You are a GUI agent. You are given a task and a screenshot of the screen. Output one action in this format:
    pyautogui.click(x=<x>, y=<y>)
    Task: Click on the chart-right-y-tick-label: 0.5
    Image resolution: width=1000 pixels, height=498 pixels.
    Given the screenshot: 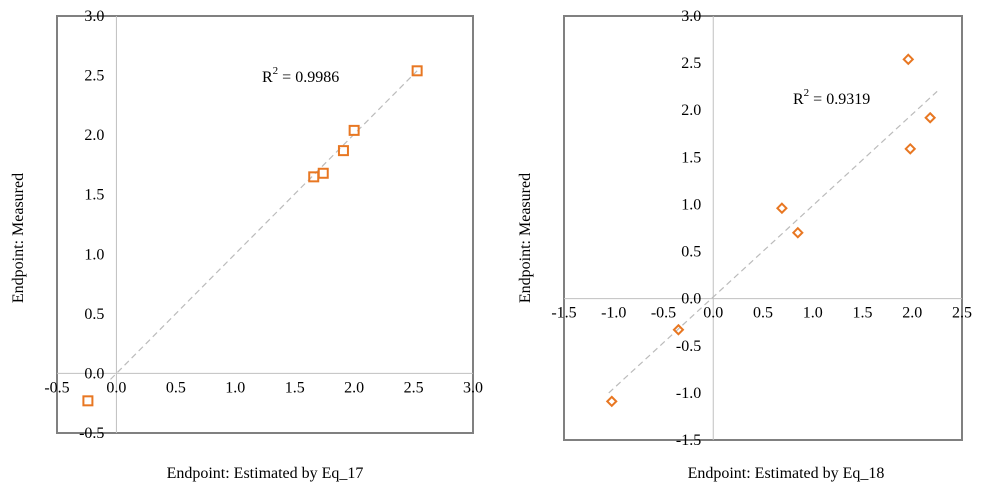 What is the action you would take?
    pyautogui.click(x=691, y=252)
    